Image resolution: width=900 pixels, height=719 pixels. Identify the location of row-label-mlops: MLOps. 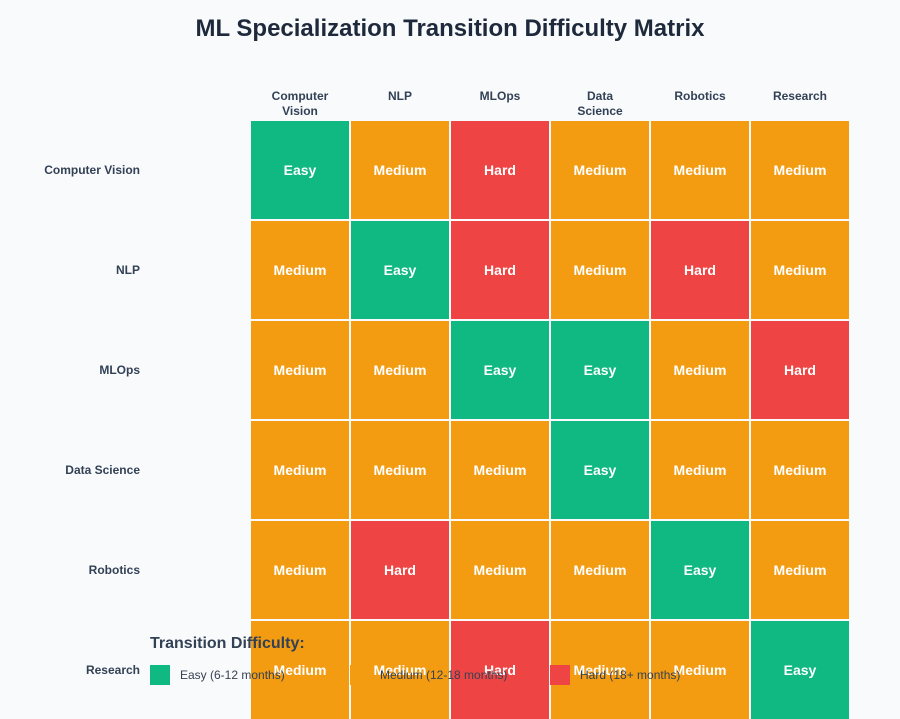
(119, 370).